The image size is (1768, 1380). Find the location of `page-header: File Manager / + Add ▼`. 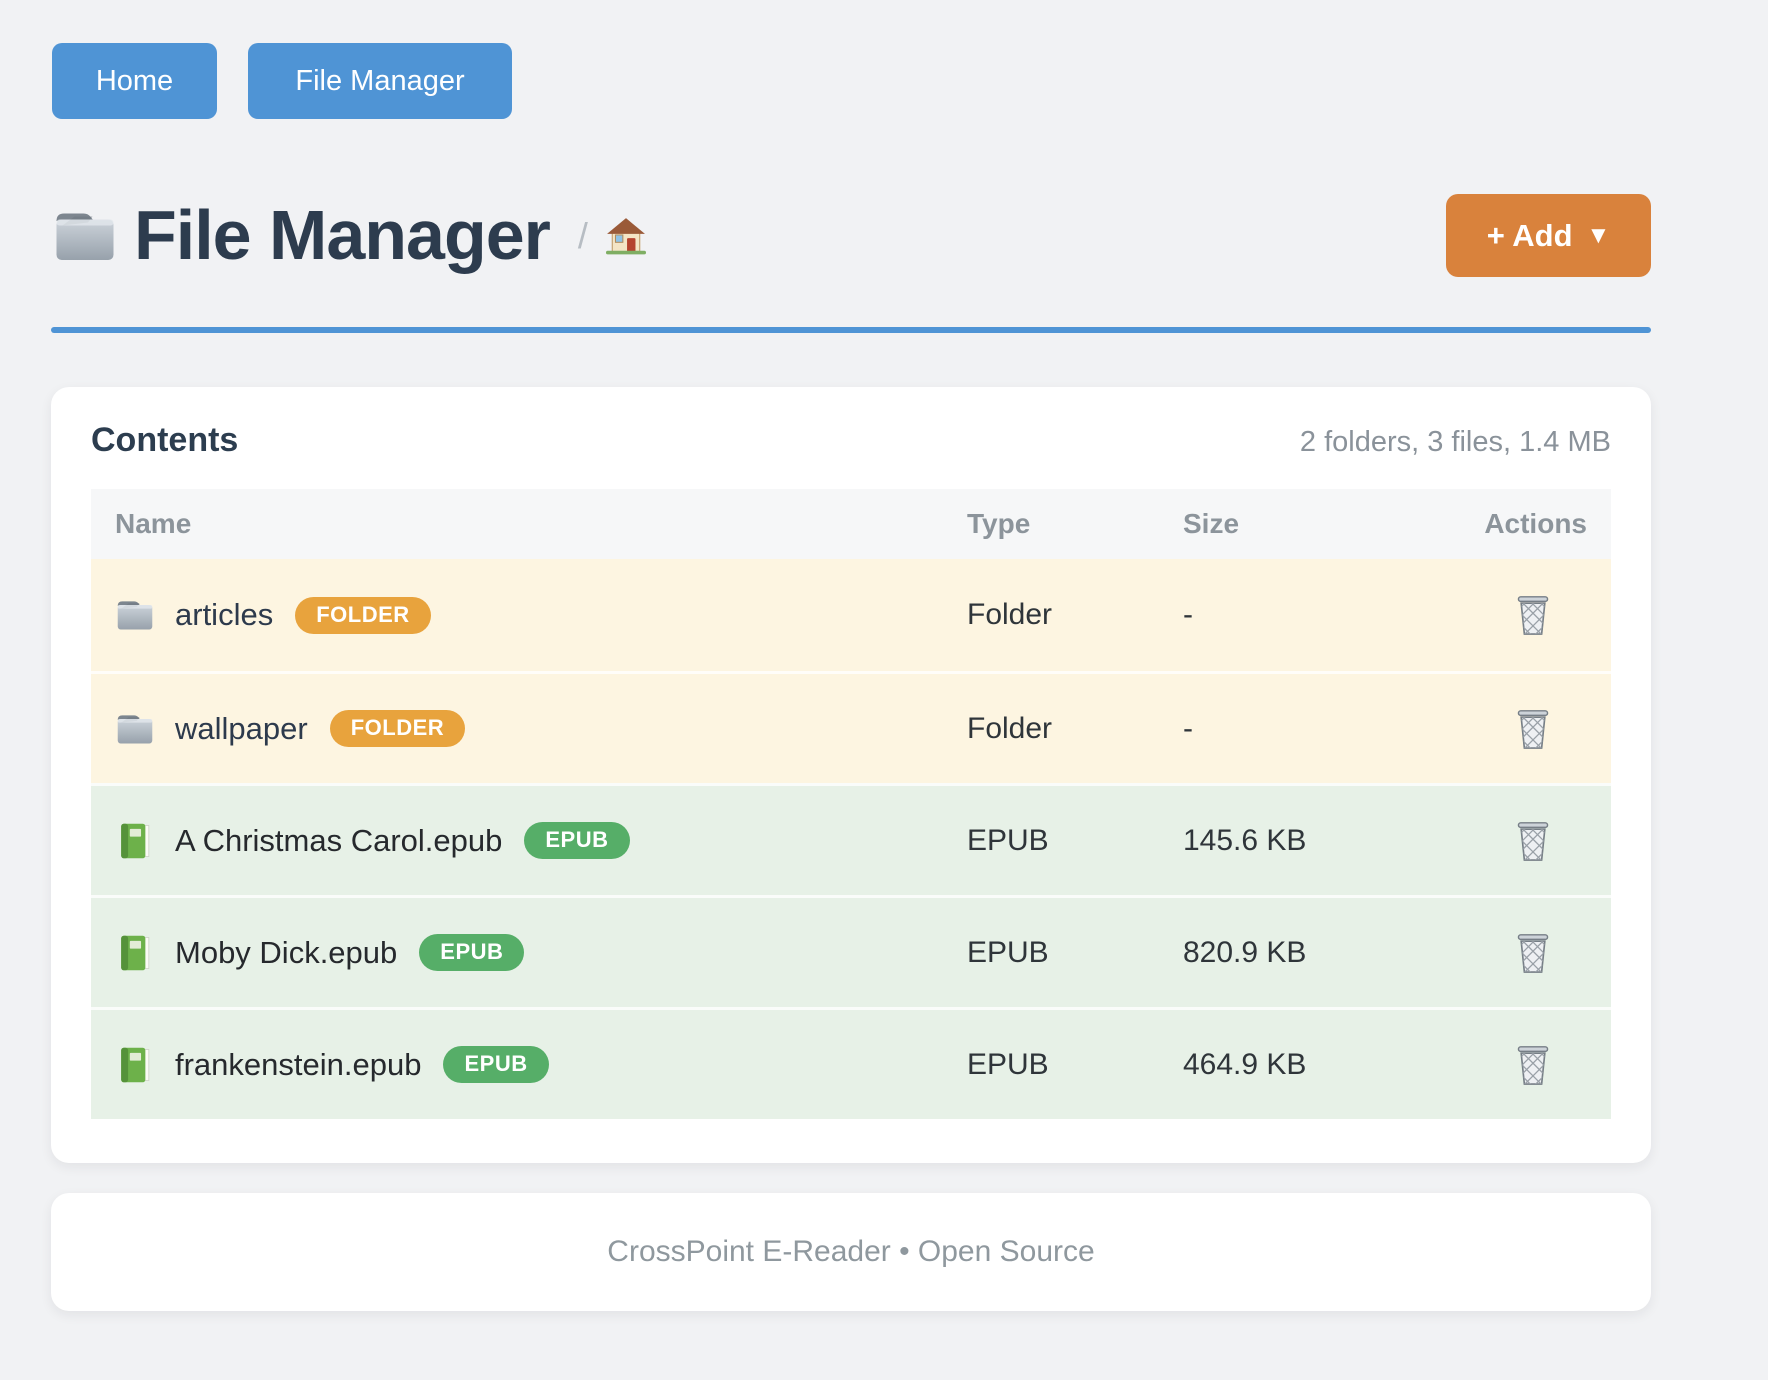

page-header: File Manager / + Add ▼ is located at coordinates (851, 235).